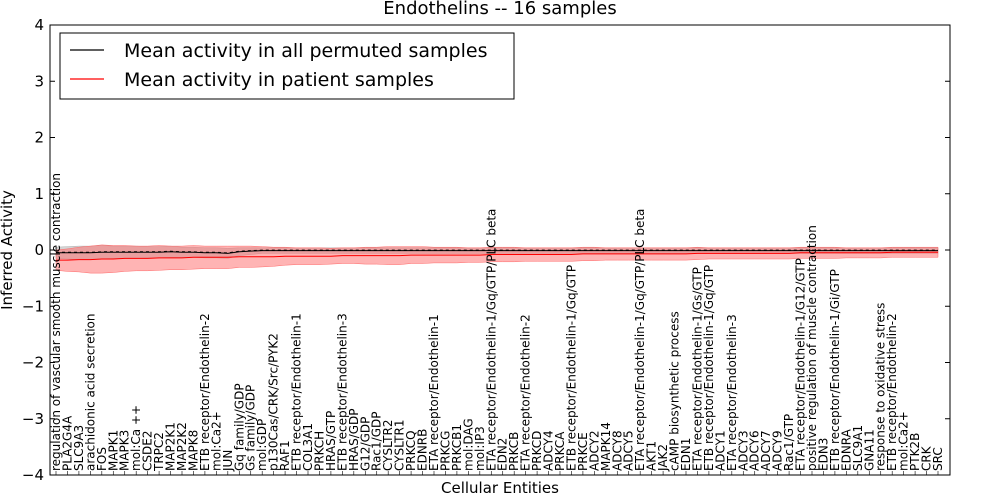  What do you see at coordinates (113, 450) in the screenshot?
I see `entity-label: MAPK1` at bounding box center [113, 450].